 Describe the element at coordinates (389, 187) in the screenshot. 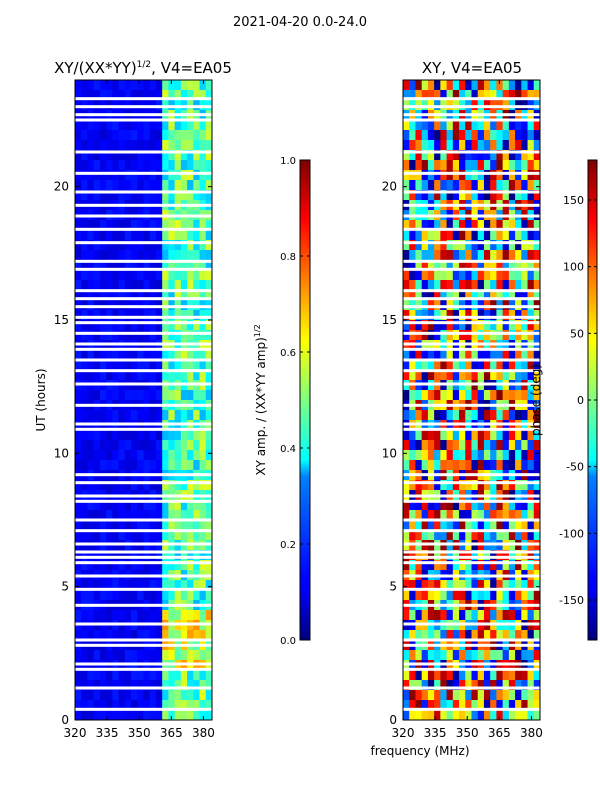

I see `y-tick-label: 20` at that location.